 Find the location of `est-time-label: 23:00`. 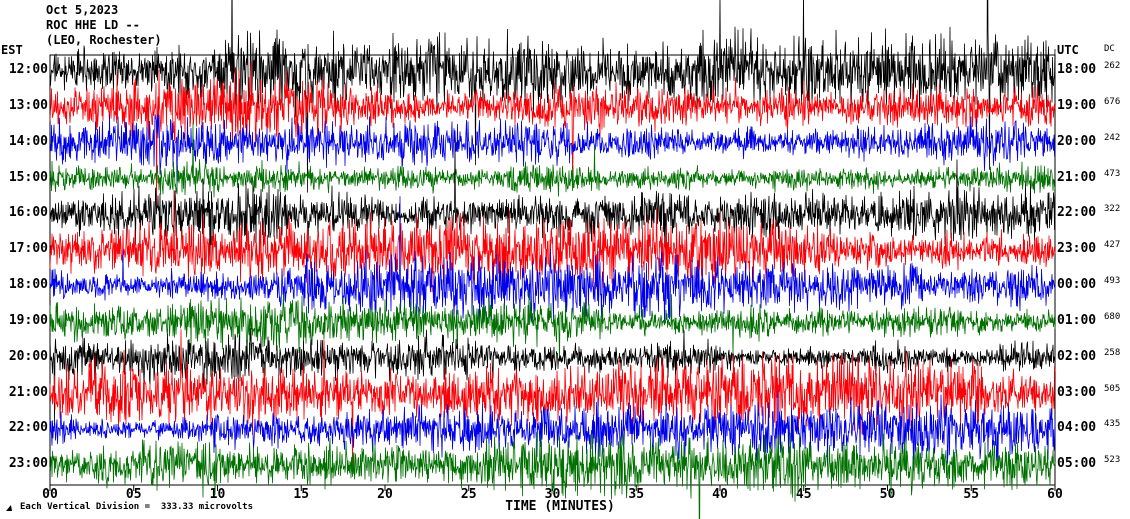

est-time-label: 23:00 is located at coordinates (28, 464).